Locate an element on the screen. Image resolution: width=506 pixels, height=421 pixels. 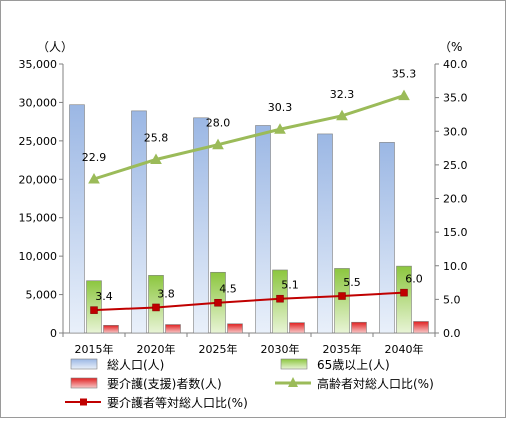
y-left-tick-label: 0 is located at coordinates (53, 333).